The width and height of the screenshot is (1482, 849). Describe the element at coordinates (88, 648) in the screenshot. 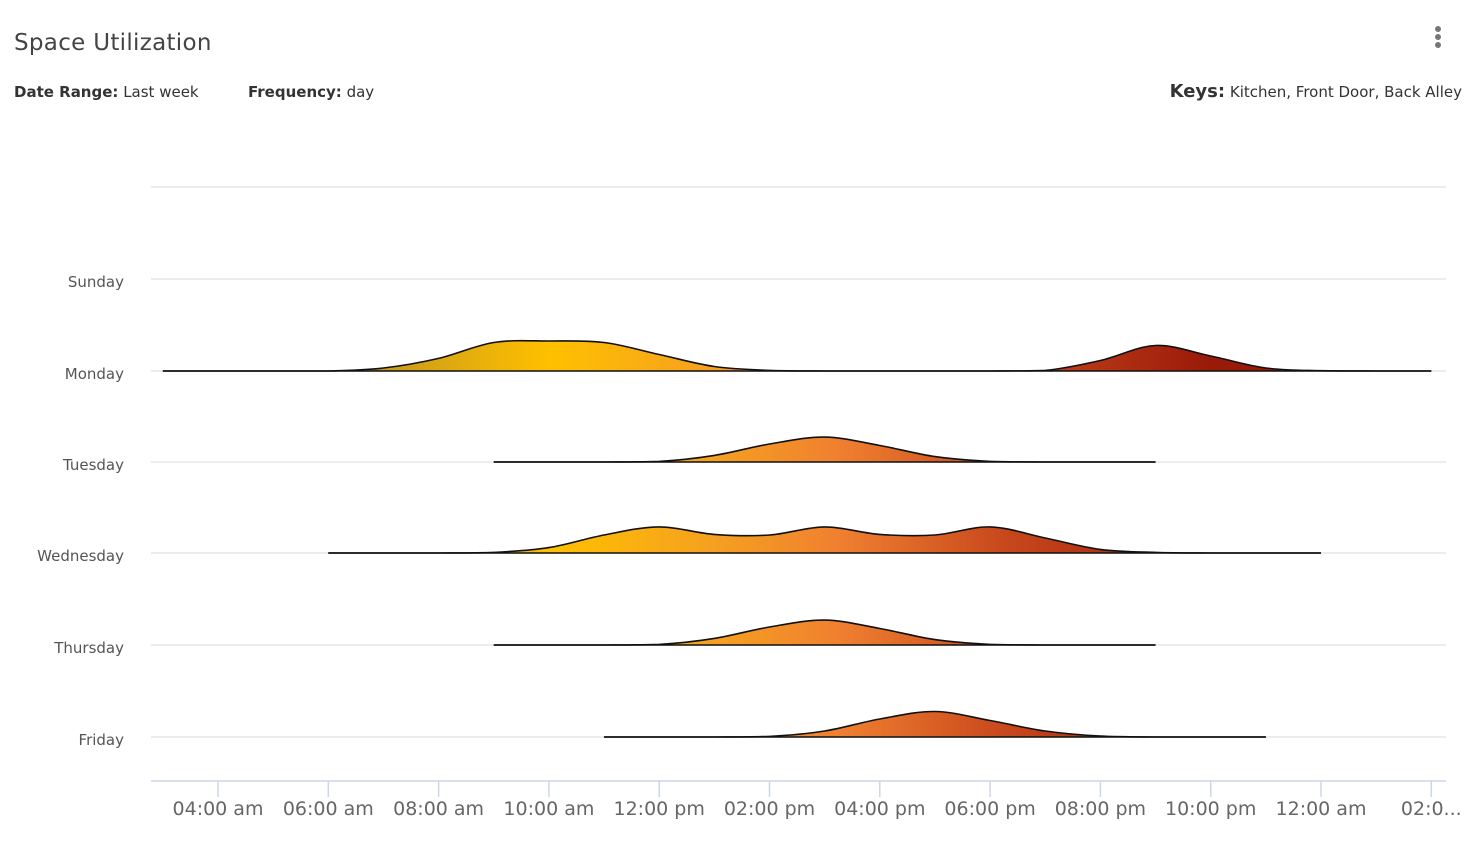

I see `y-tick-label: Thursday` at that location.